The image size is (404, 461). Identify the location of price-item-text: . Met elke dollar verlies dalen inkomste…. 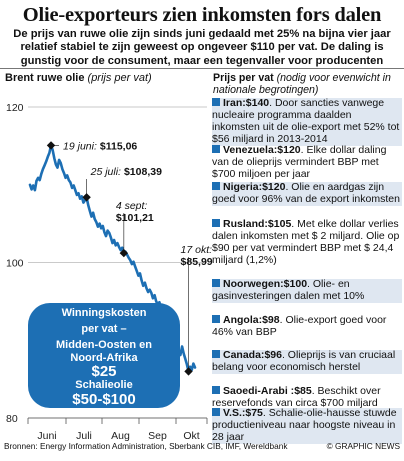
(306, 242).